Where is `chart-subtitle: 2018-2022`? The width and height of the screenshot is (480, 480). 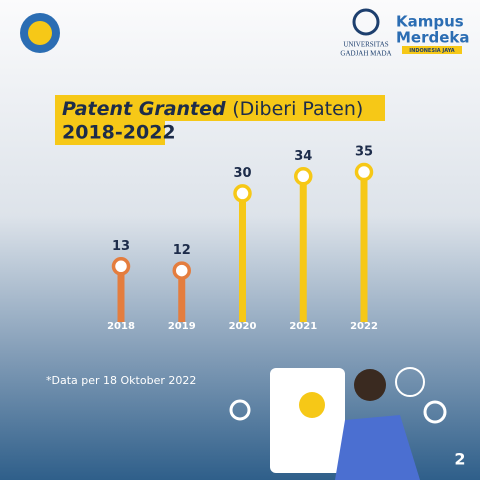 chart-subtitle: 2018-2022 is located at coordinates (119, 133).